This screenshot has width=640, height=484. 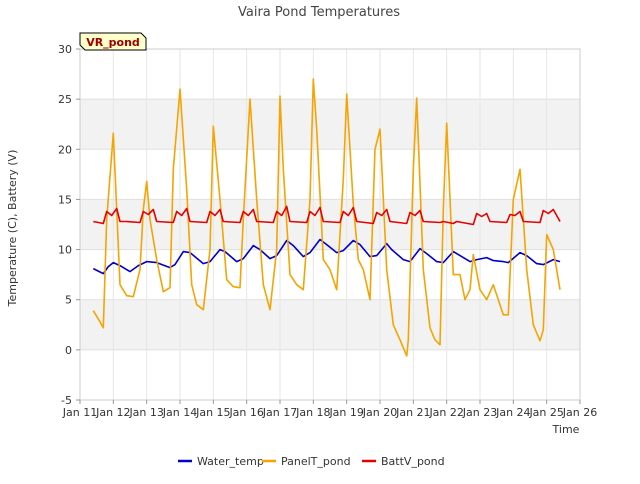 What do you see at coordinates (179, 412) in the screenshot?
I see `x-tick-label: Jan 14` at bounding box center [179, 412].